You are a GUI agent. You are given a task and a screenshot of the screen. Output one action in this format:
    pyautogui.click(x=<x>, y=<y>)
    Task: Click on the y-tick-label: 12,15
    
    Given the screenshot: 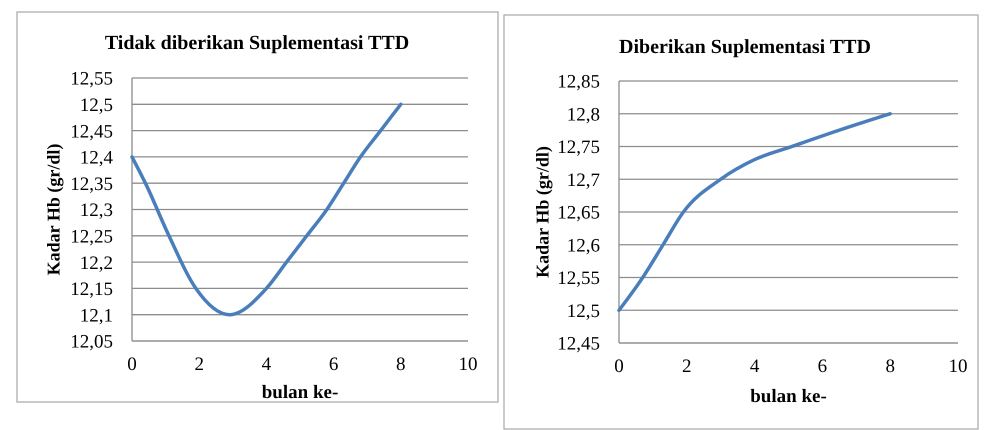 What is the action you would take?
    pyautogui.click(x=91, y=289)
    